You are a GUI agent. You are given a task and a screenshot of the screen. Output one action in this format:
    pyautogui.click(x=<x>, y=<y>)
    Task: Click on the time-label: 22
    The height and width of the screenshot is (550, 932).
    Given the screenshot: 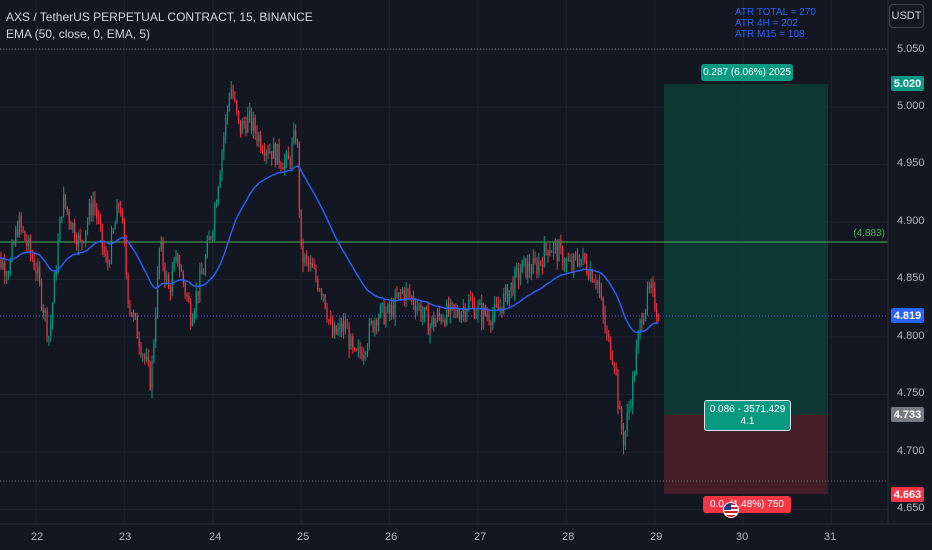 What is the action you would take?
    pyautogui.click(x=37, y=537)
    